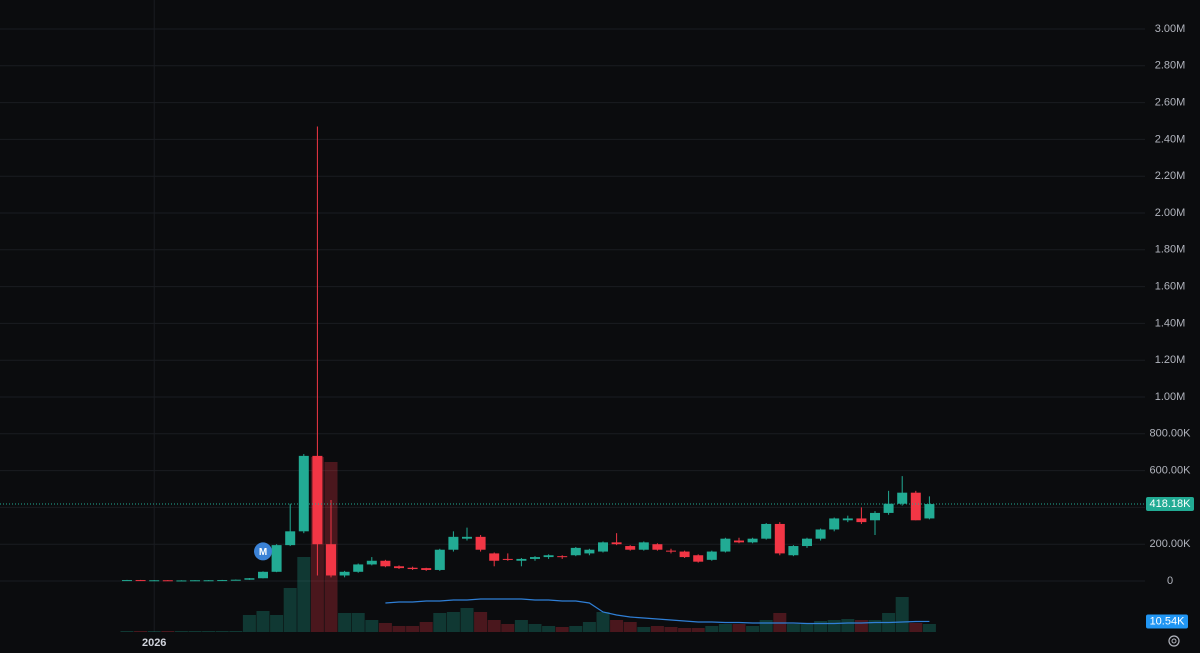  I want to click on event-marker-label: M, so click(263, 552).